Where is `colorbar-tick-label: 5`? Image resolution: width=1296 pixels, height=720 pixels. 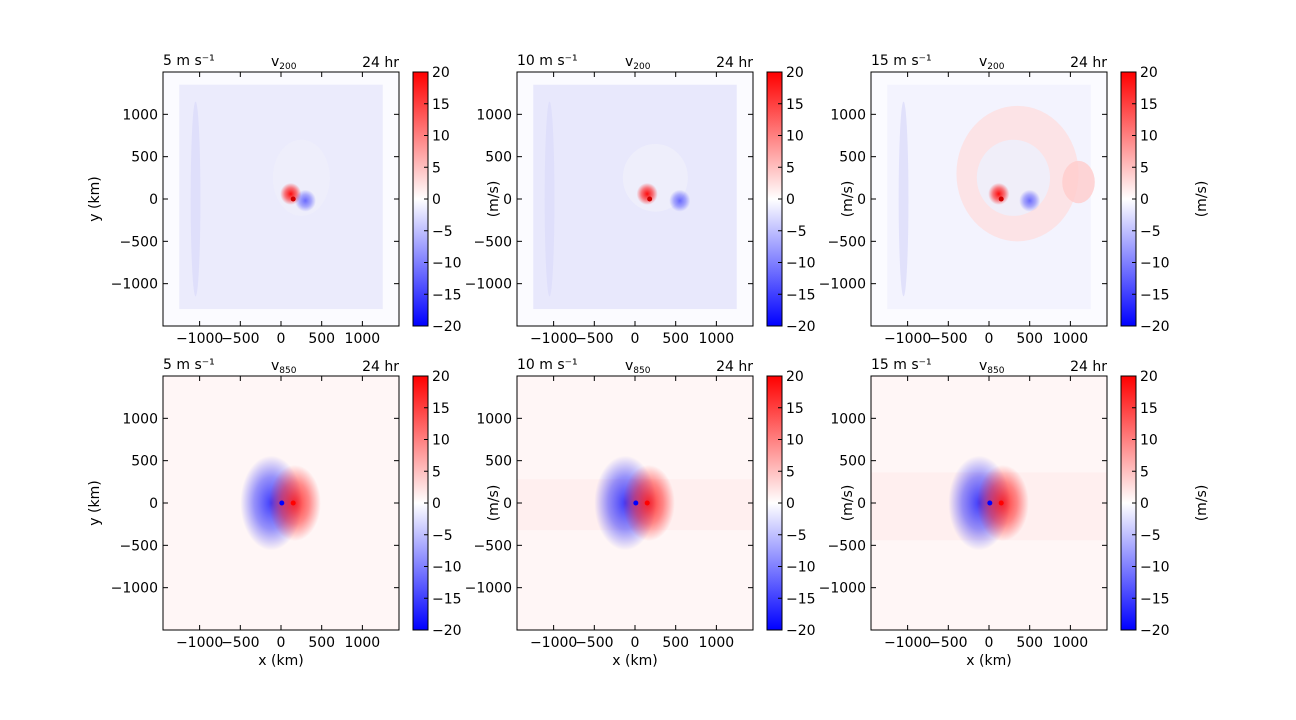
colorbar-tick-label: 5 is located at coordinates (1144, 168).